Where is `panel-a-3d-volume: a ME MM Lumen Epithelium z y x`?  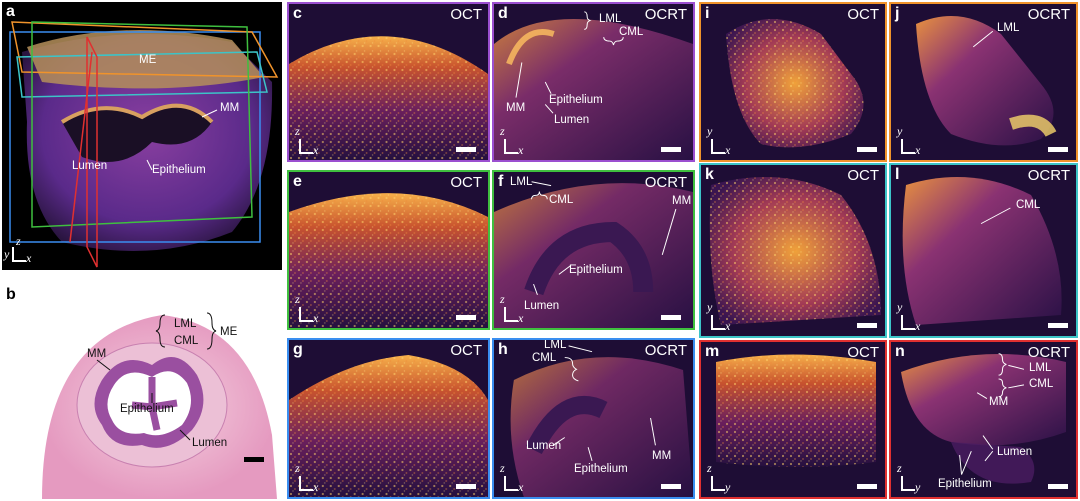
panel-a-3d-volume: a ME MM Lumen Epithelium z y x is located at coordinates (142, 136).